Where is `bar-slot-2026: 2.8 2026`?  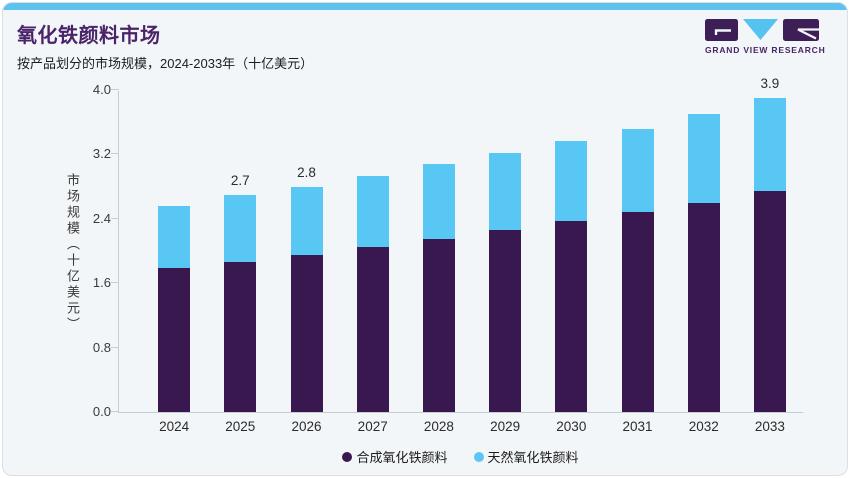 bar-slot-2026: 2.8 2026 is located at coordinates (306, 299).